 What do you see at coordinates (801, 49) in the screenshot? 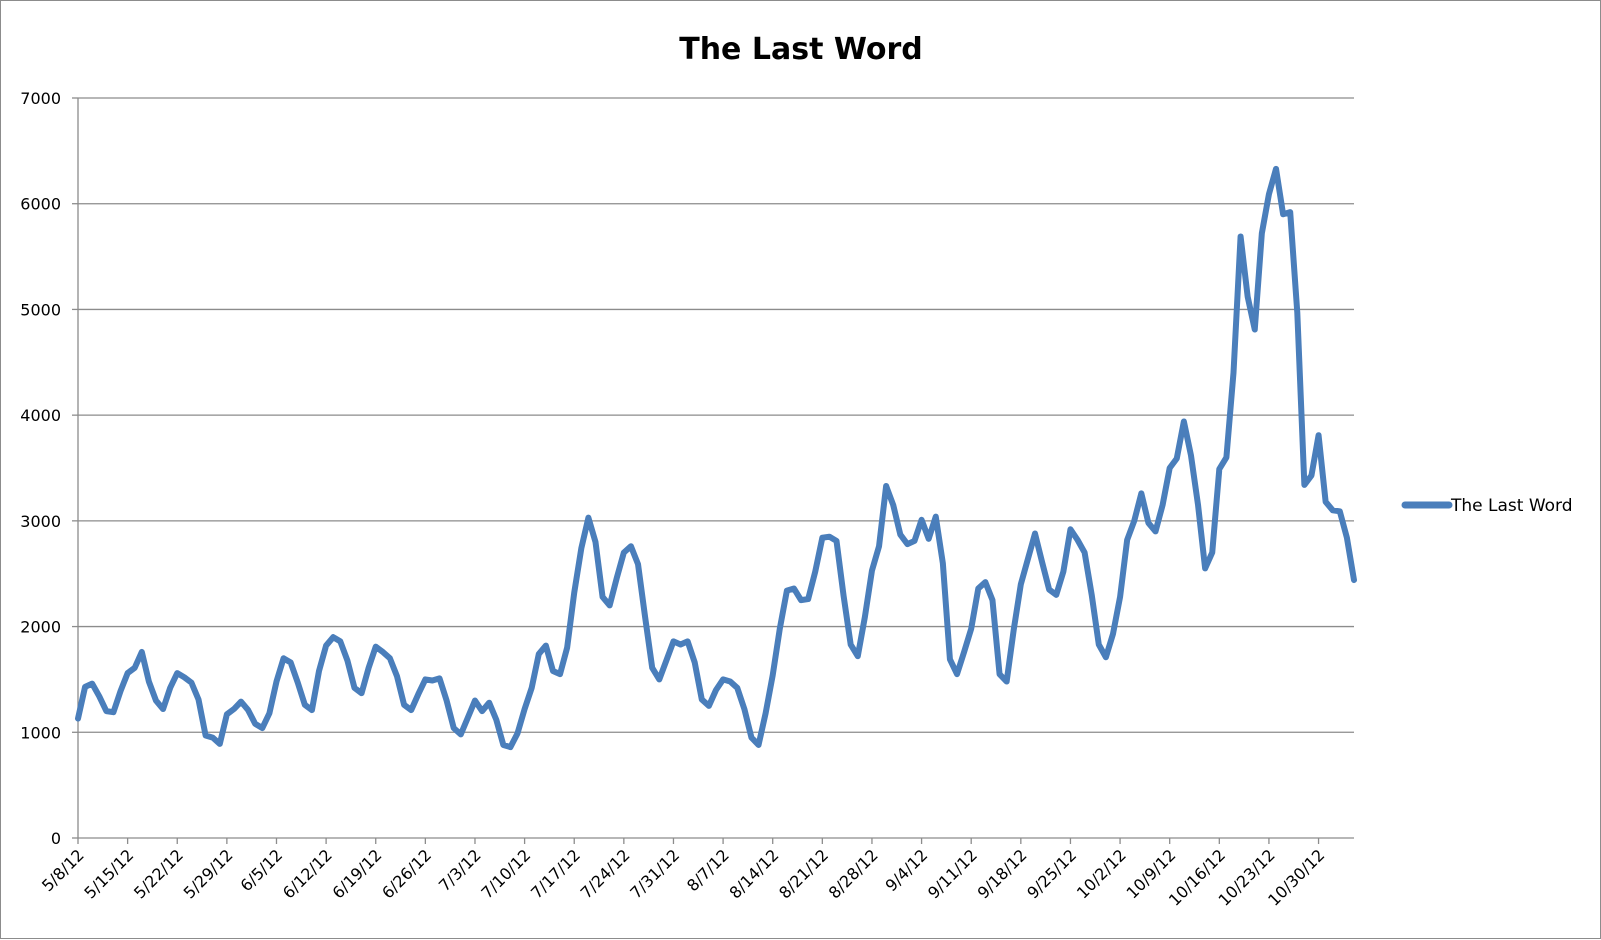
I see `chart-title: The Last Word` at bounding box center [801, 49].